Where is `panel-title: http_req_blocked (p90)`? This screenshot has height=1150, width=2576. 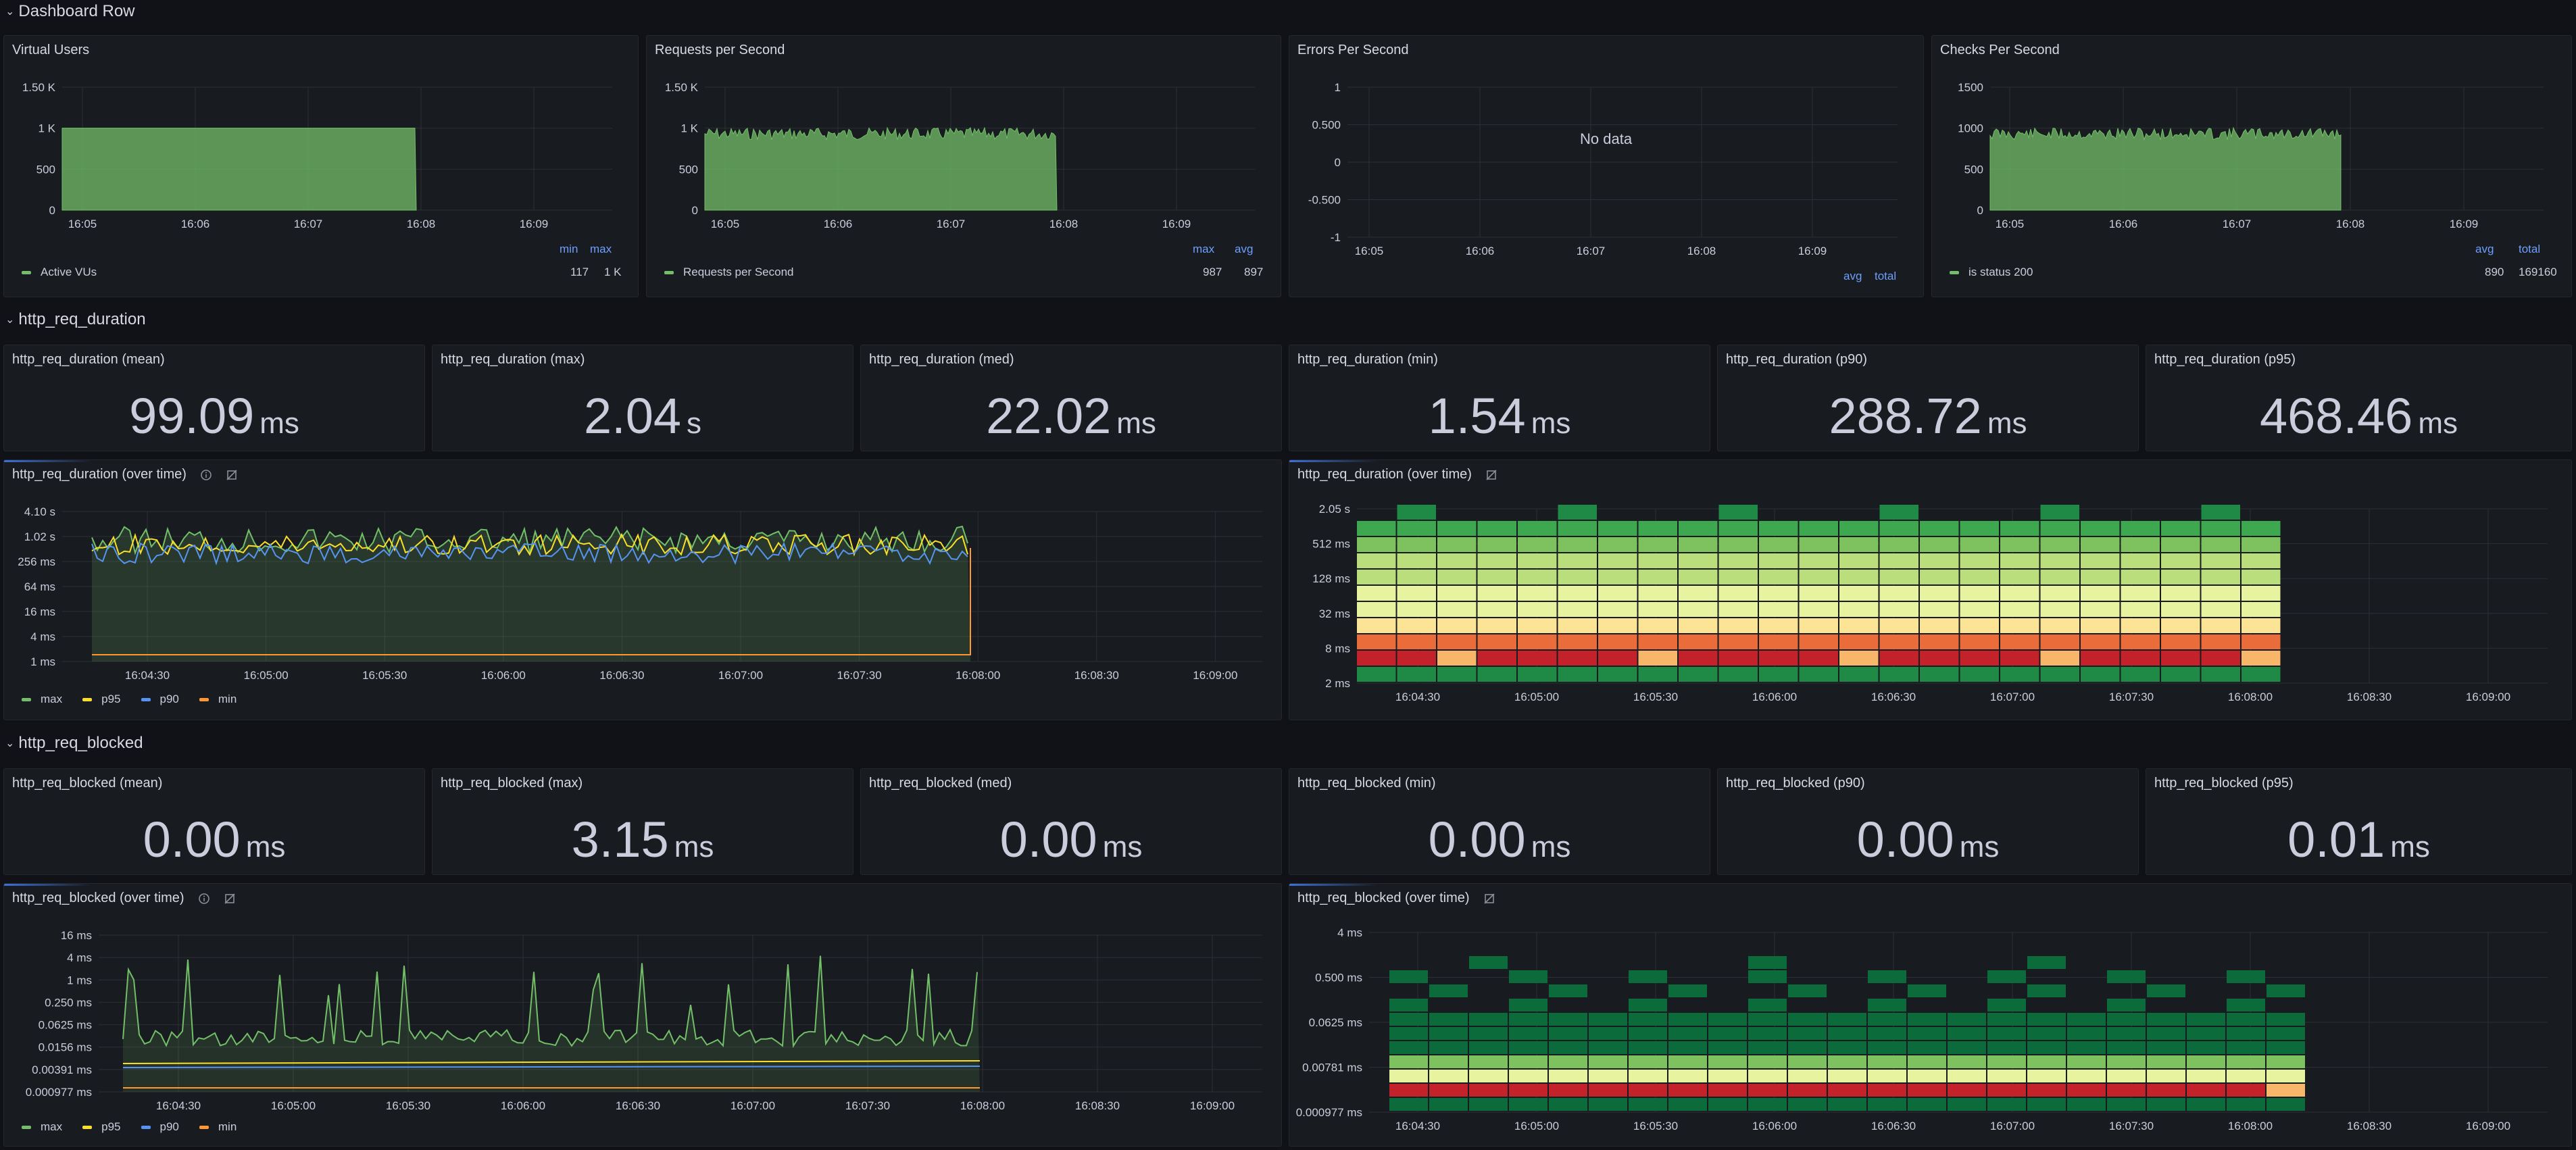 panel-title: http_req_blocked (p90) is located at coordinates (1796, 783).